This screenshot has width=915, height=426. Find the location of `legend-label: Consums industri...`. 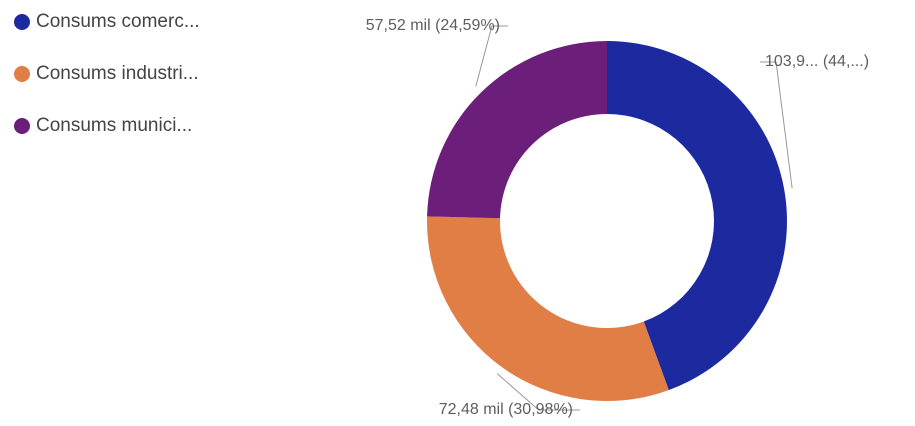

legend-label: Consums industri... is located at coordinates (117, 73).